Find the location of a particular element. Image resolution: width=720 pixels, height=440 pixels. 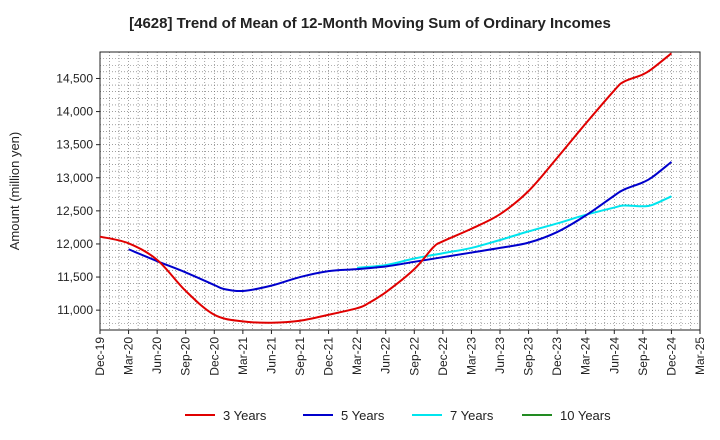

legend-label-7-years: 7 Years is located at coordinates (472, 415).